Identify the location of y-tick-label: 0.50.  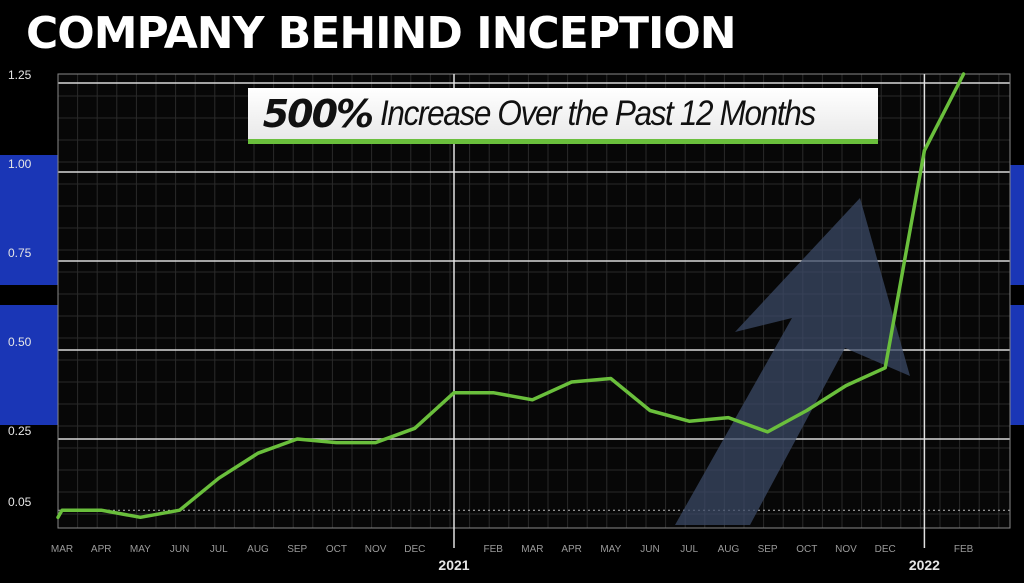
(20, 342).